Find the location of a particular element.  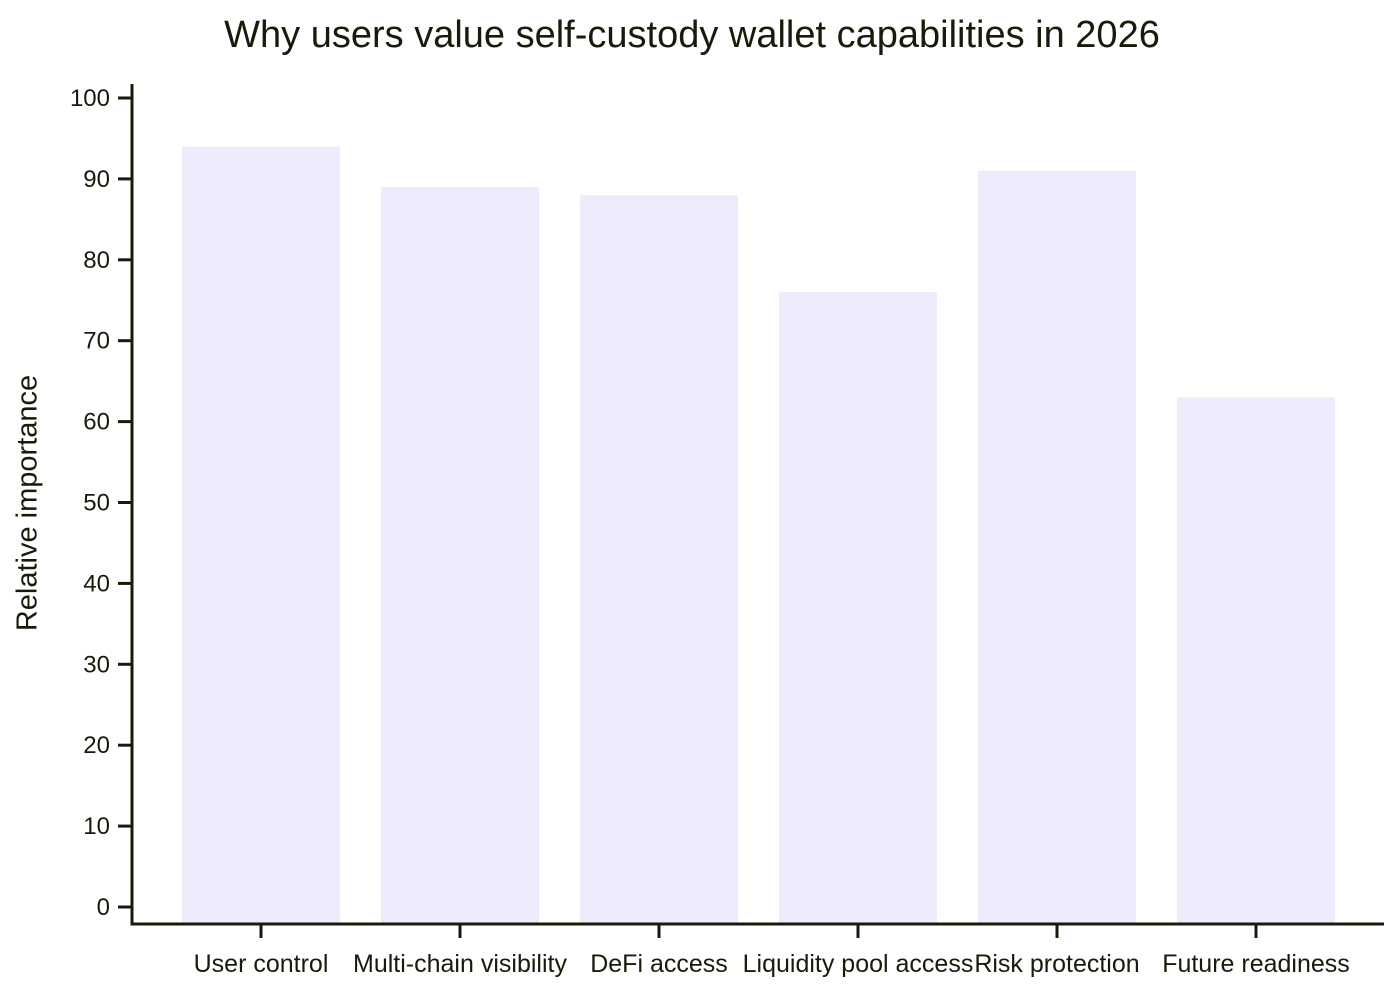

y-tick-label-1: 10 is located at coordinates (96, 826).